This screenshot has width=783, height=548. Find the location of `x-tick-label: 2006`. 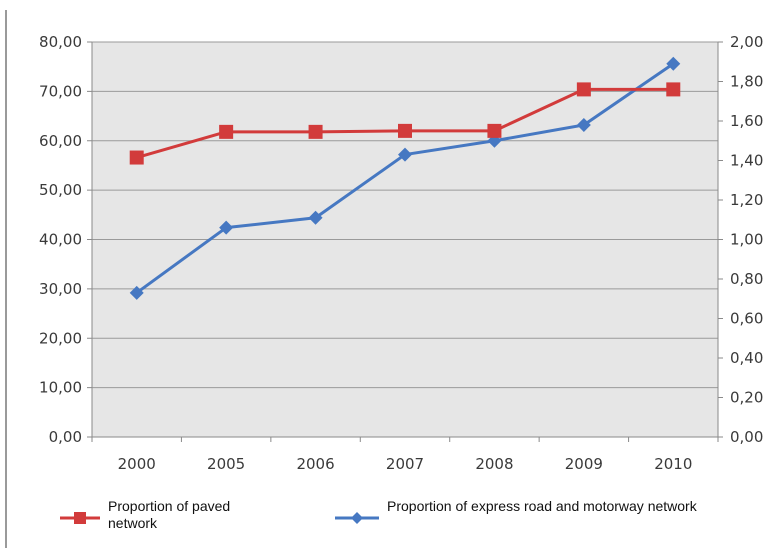

x-tick-label: 2006 is located at coordinates (315, 464).